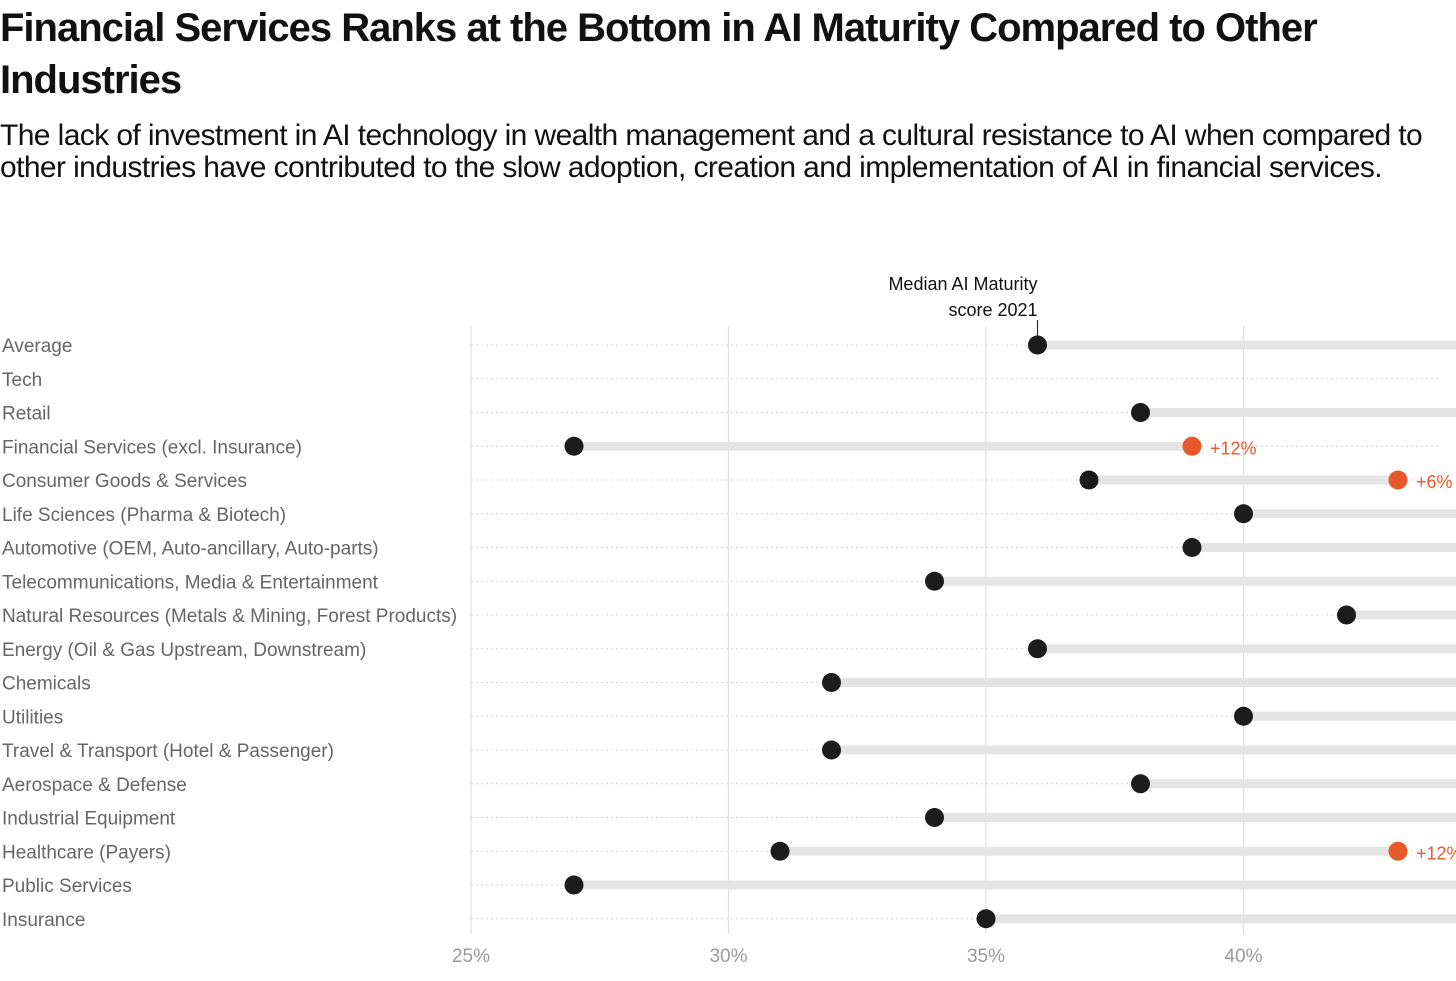  Describe the element at coordinates (152, 447) in the screenshot. I see `category-label: Financial Services (excl. Insurance)` at that location.